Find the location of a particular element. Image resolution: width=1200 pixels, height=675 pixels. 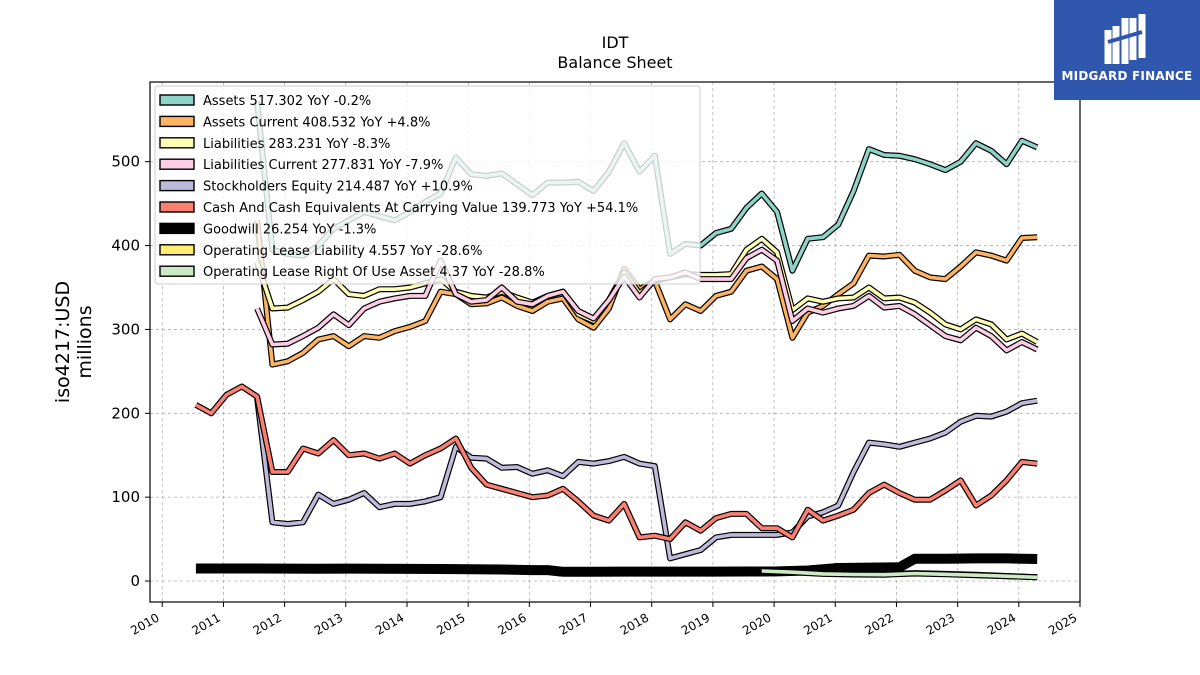

series-liabilities-current is located at coordinates (646, 300).